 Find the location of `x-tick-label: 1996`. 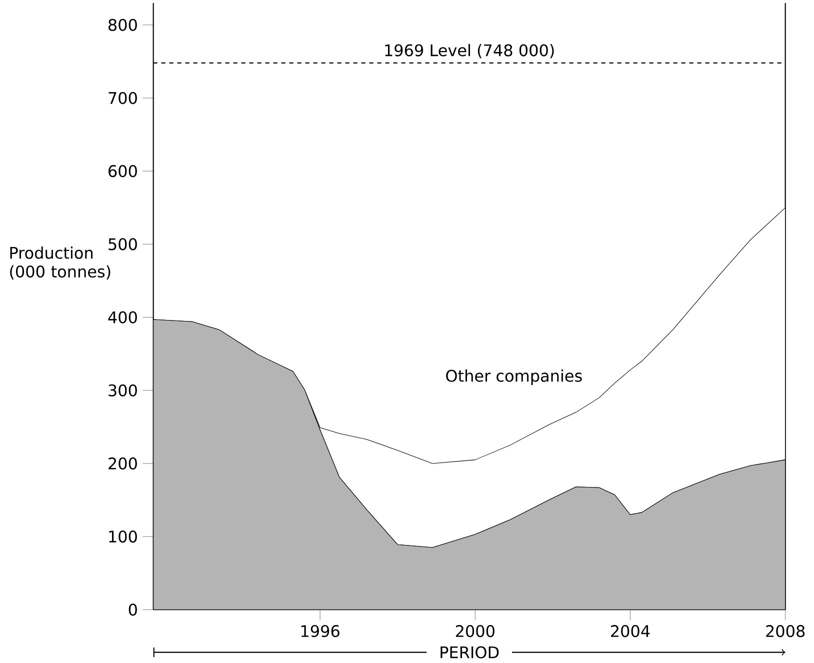

x-tick-label: 1996 is located at coordinates (320, 631).